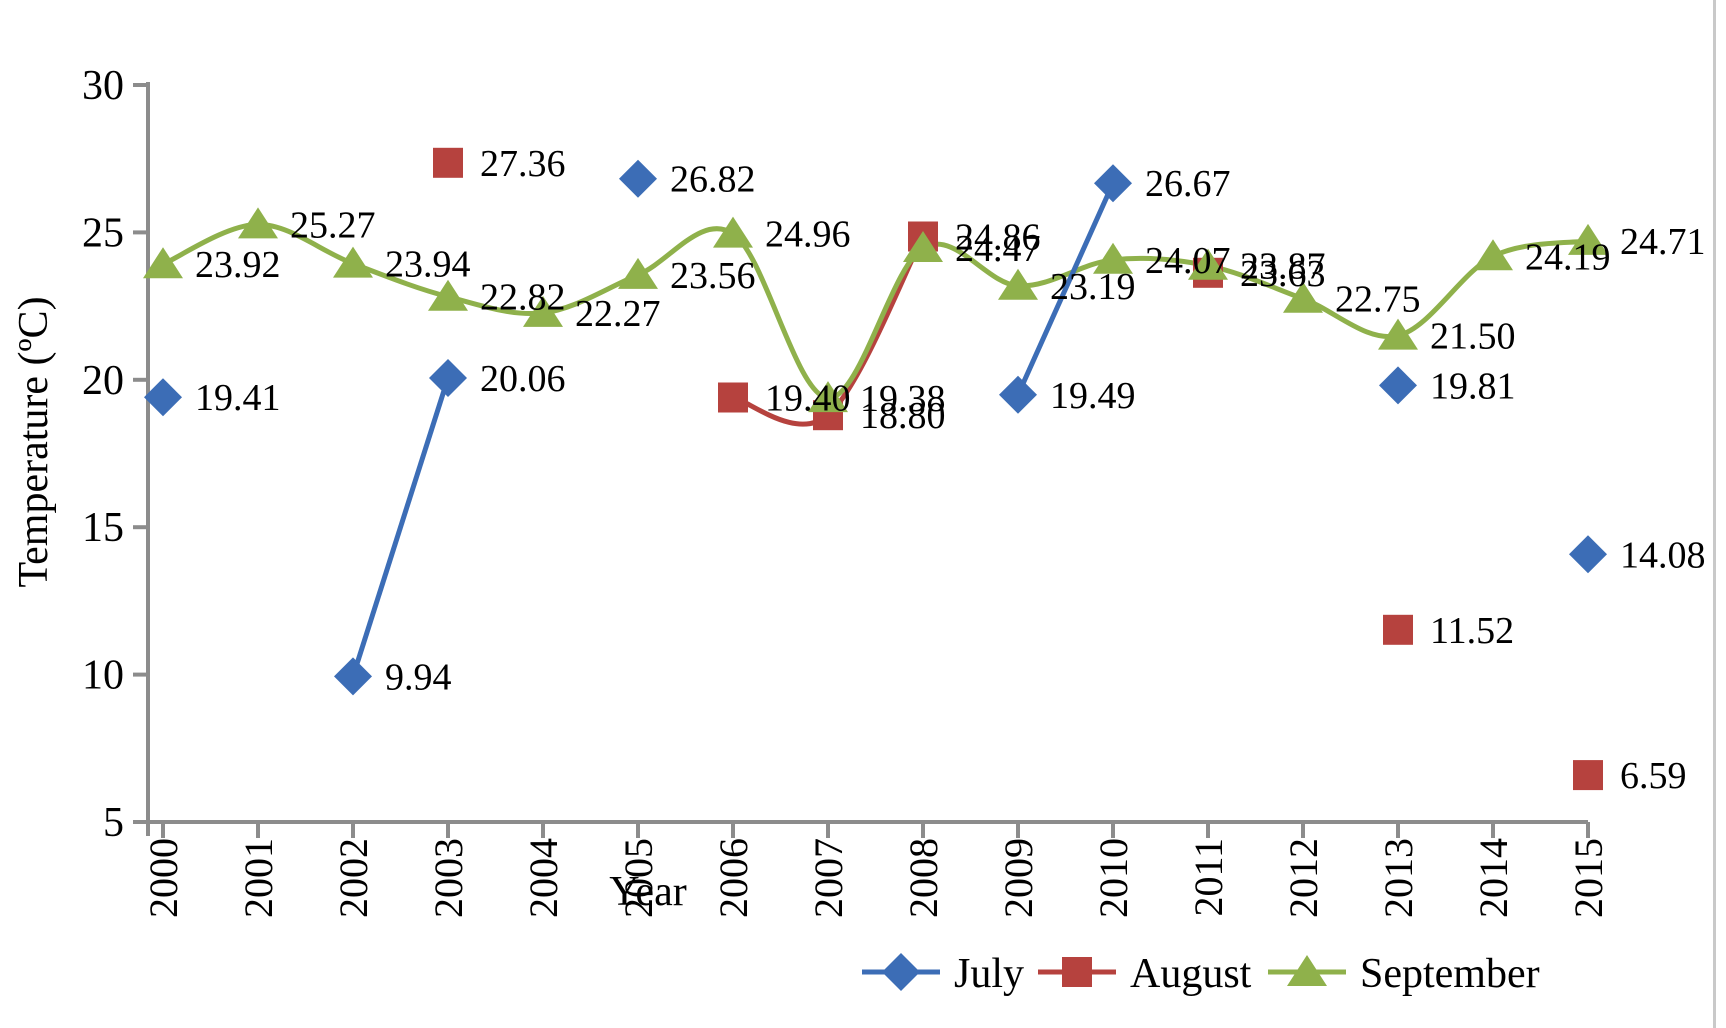  What do you see at coordinates (998, 249) in the screenshot?
I see `data-label-september: 24.47` at bounding box center [998, 249].